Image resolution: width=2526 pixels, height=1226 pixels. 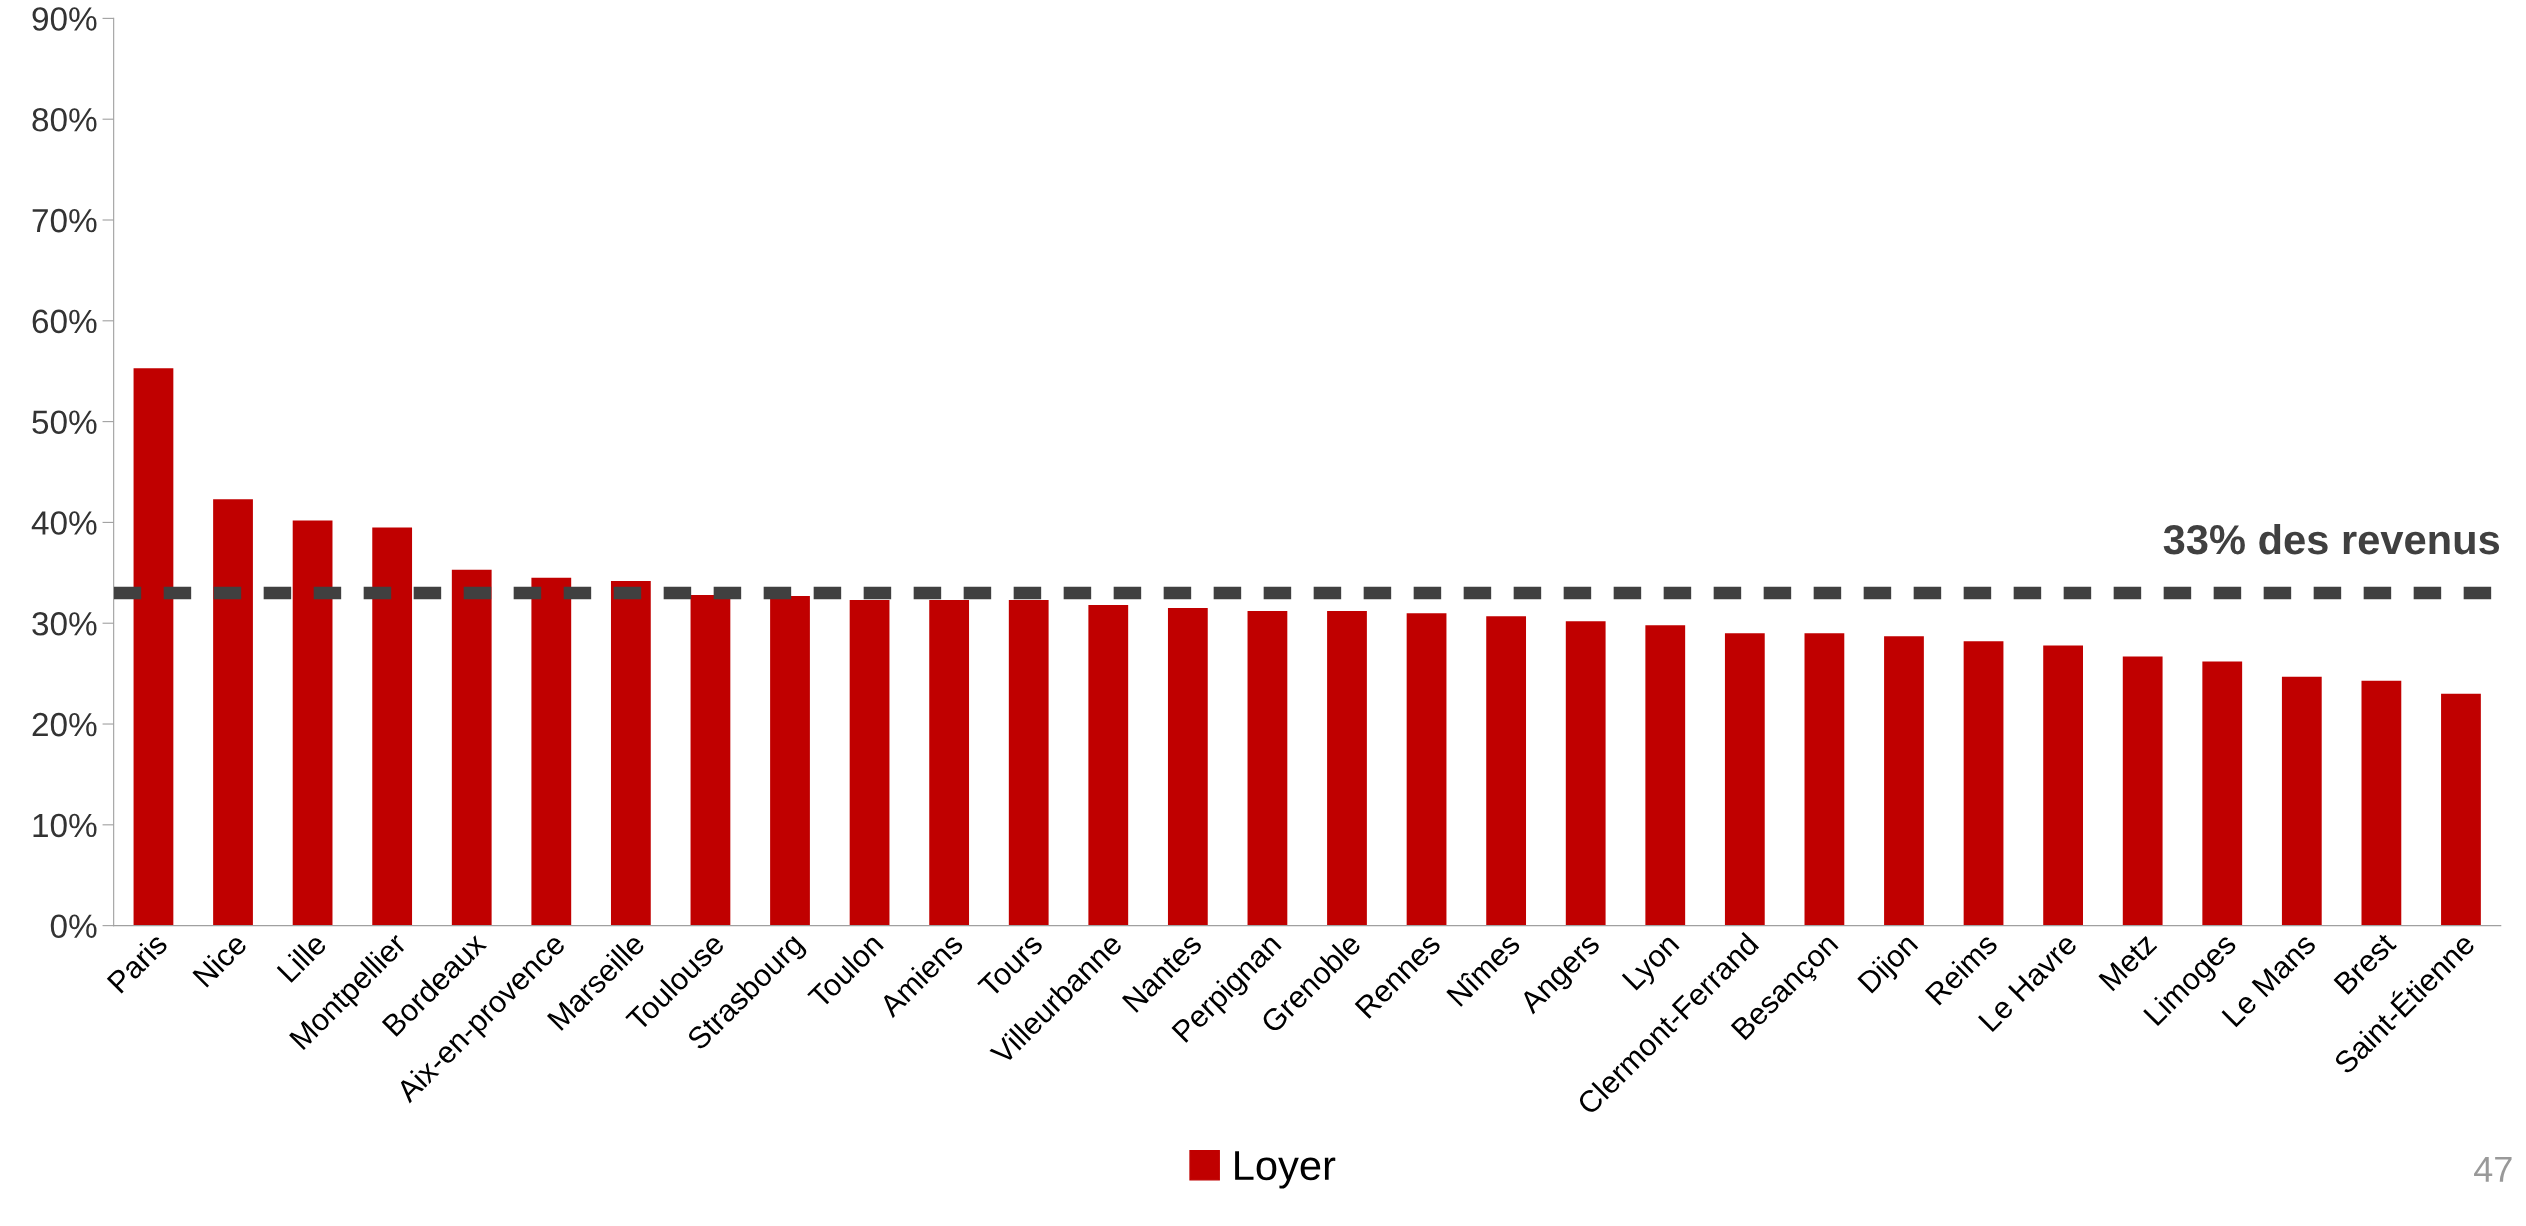 What do you see at coordinates (73, 926) in the screenshot?
I see `y-tick-label: 0%` at bounding box center [73, 926].